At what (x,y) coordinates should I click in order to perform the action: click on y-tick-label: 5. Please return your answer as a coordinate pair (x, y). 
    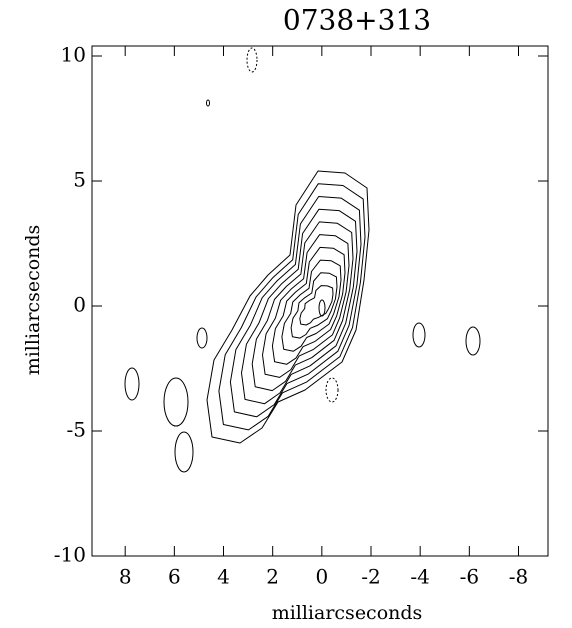
    Looking at the image, I should click on (79, 180).